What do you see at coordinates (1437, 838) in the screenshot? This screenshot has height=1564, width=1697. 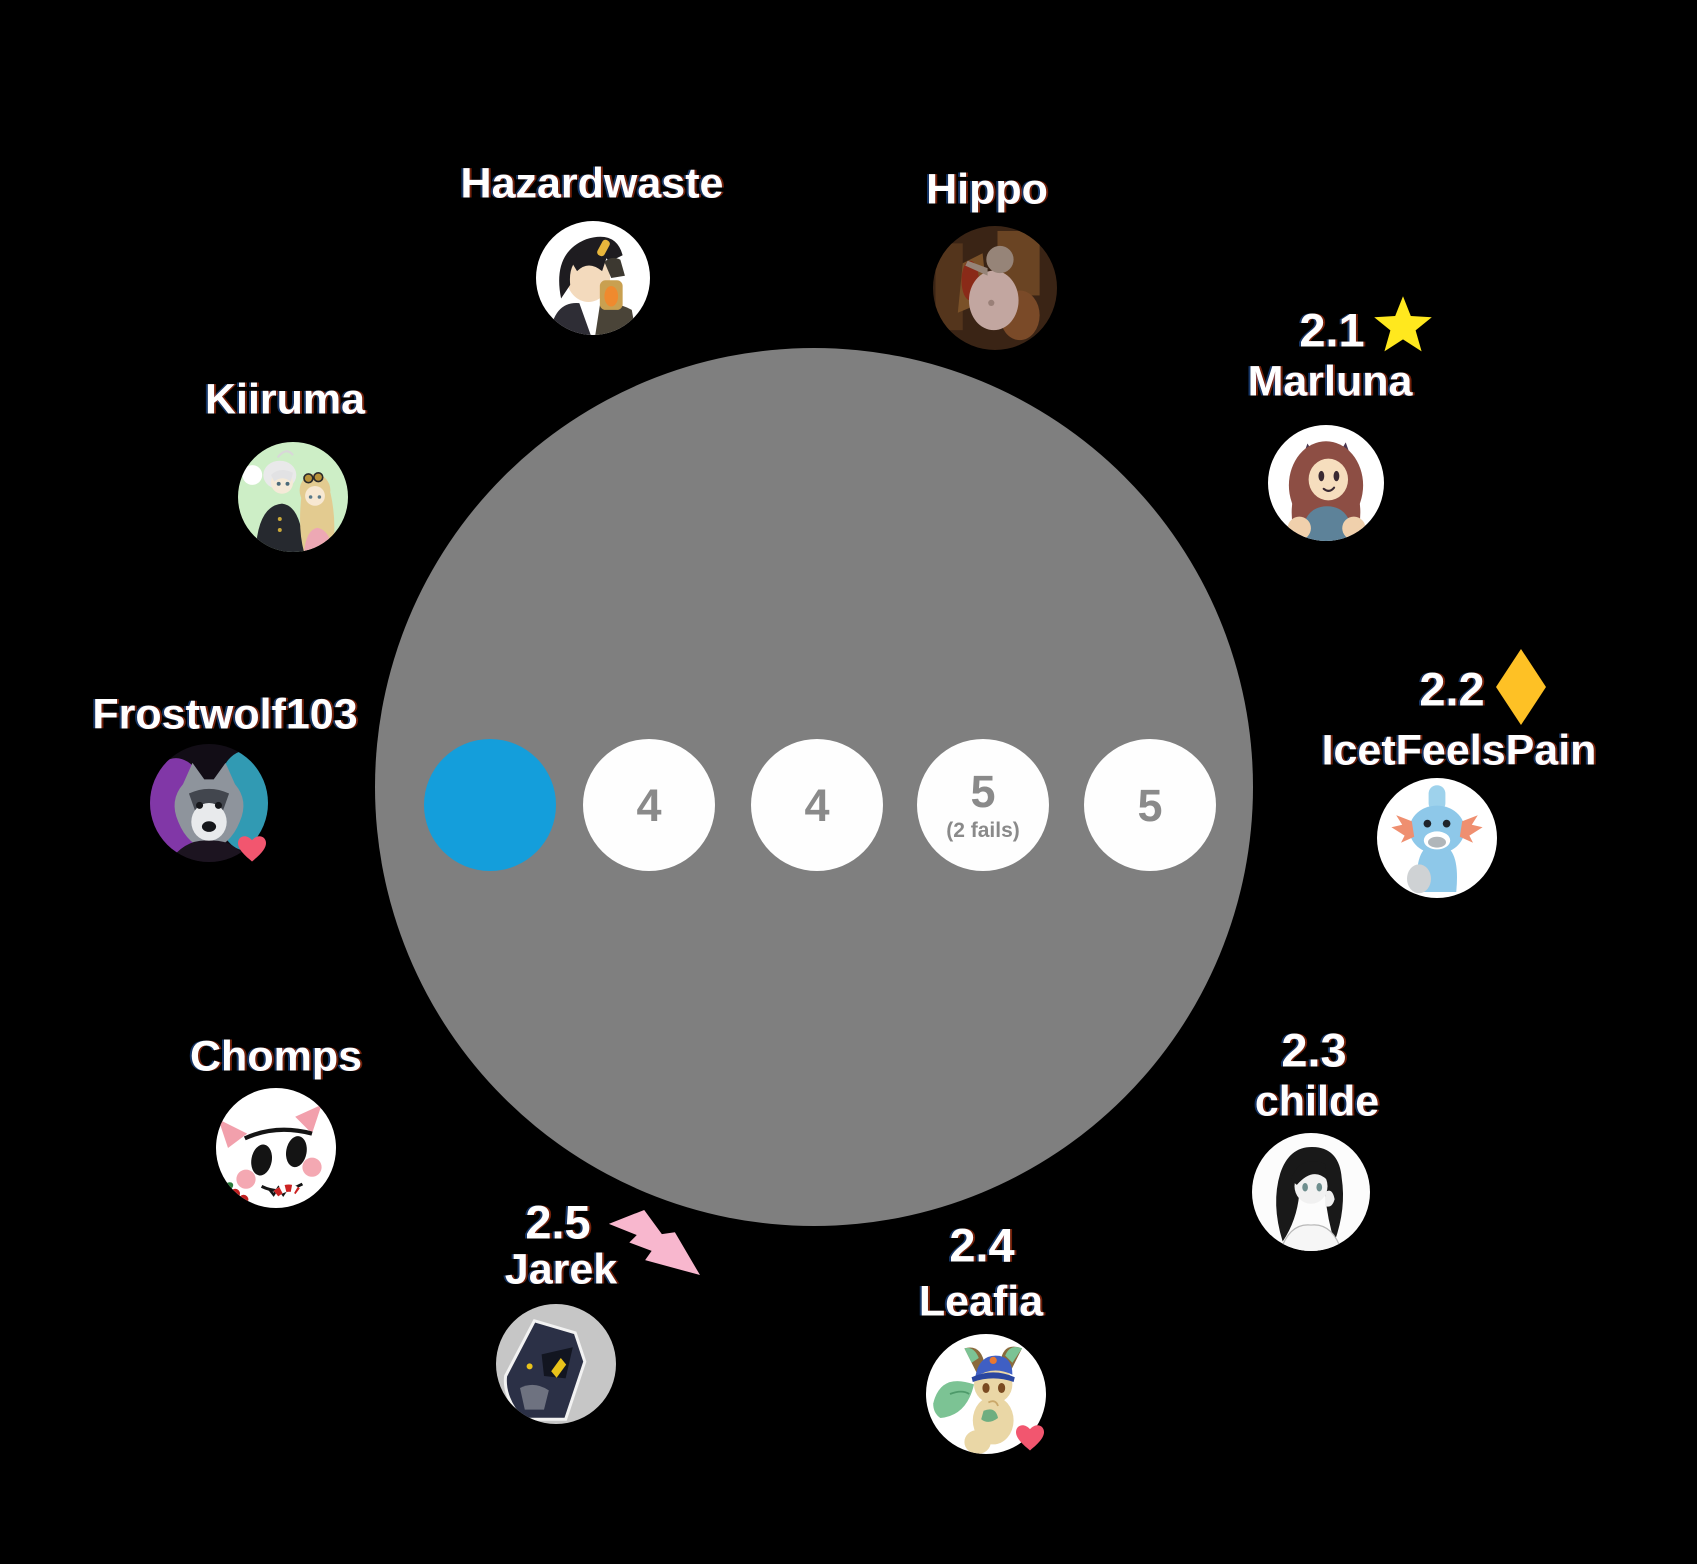 I see `avatar-icetfeelspain` at bounding box center [1437, 838].